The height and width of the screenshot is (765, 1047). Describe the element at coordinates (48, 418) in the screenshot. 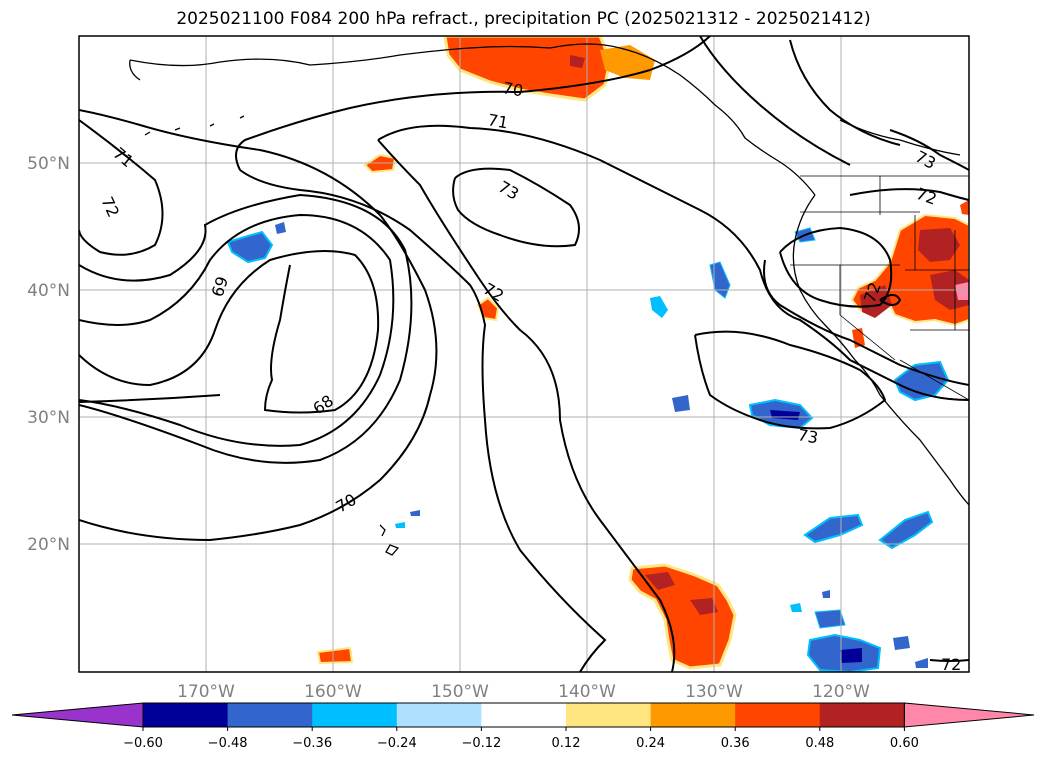

I see `lat-label: 30°N` at that location.